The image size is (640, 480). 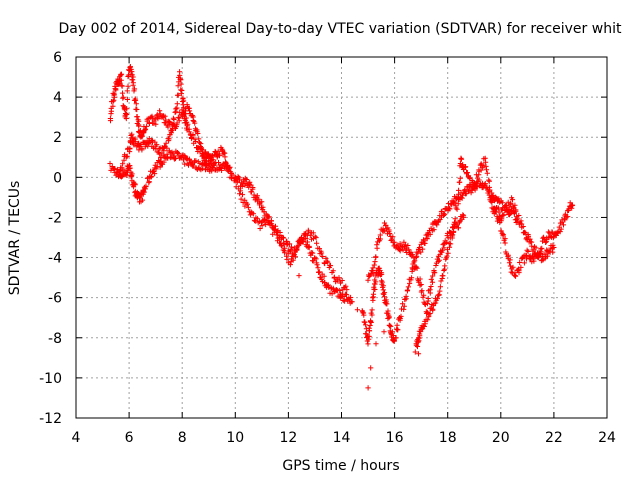 I want to click on y-tick-label: -2, so click(x=55, y=218).